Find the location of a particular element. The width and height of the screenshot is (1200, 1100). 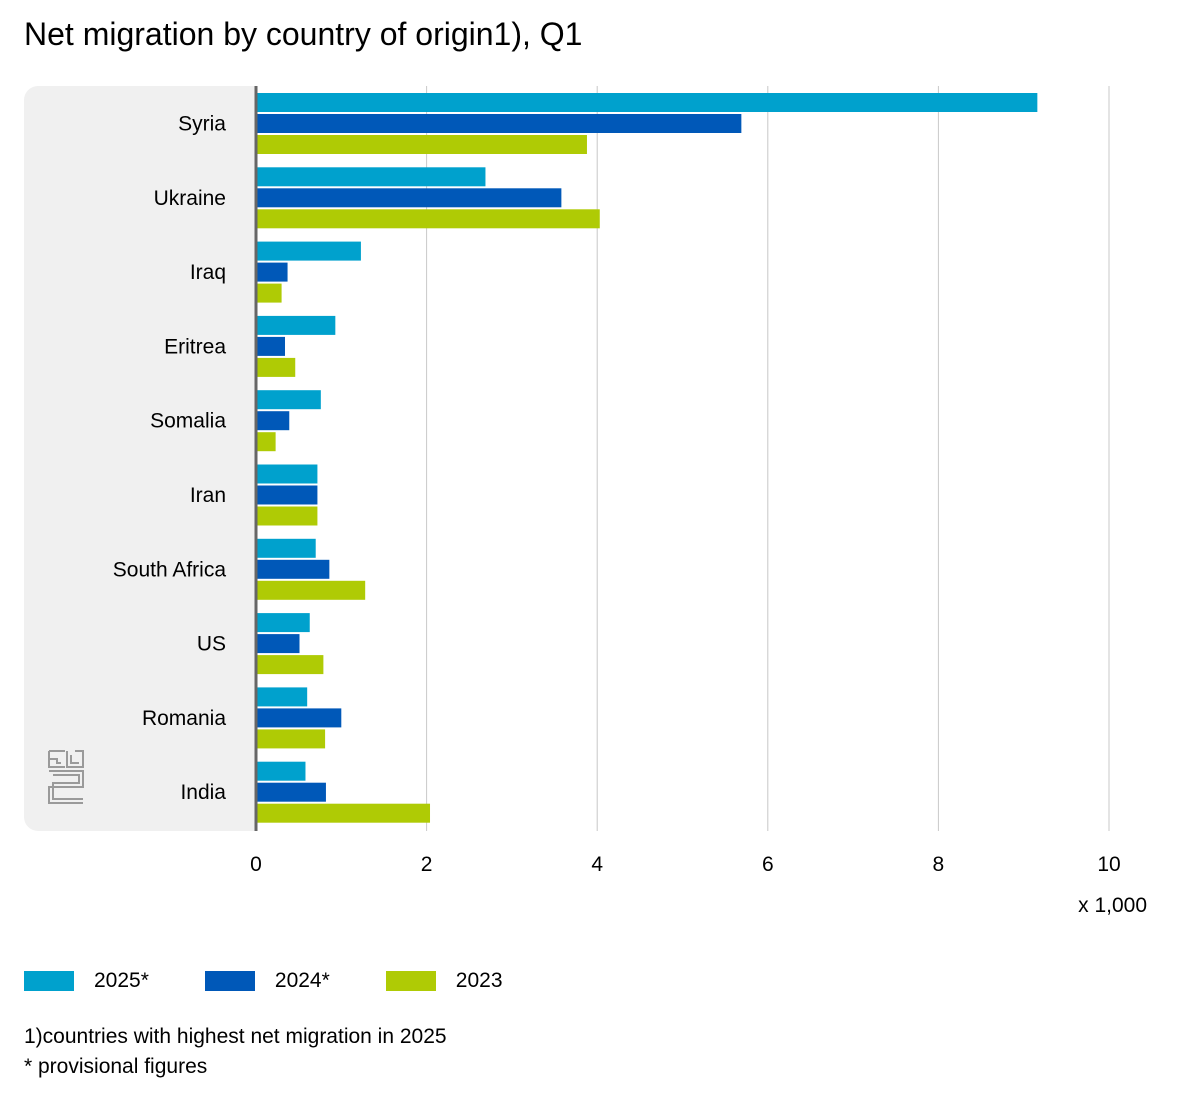

legend-item-2023: 2023 is located at coordinates (444, 981).